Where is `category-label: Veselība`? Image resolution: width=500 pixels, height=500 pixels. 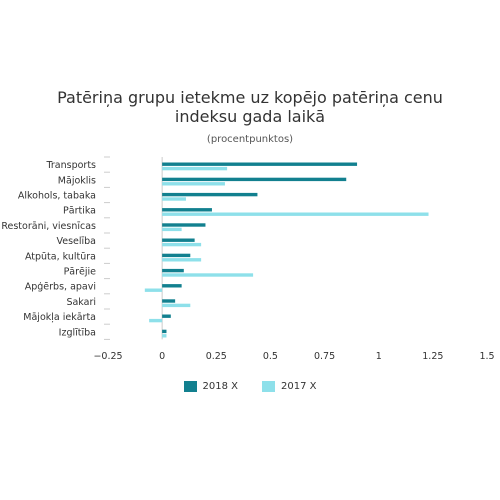 category-label: Veselība is located at coordinates (76, 241).